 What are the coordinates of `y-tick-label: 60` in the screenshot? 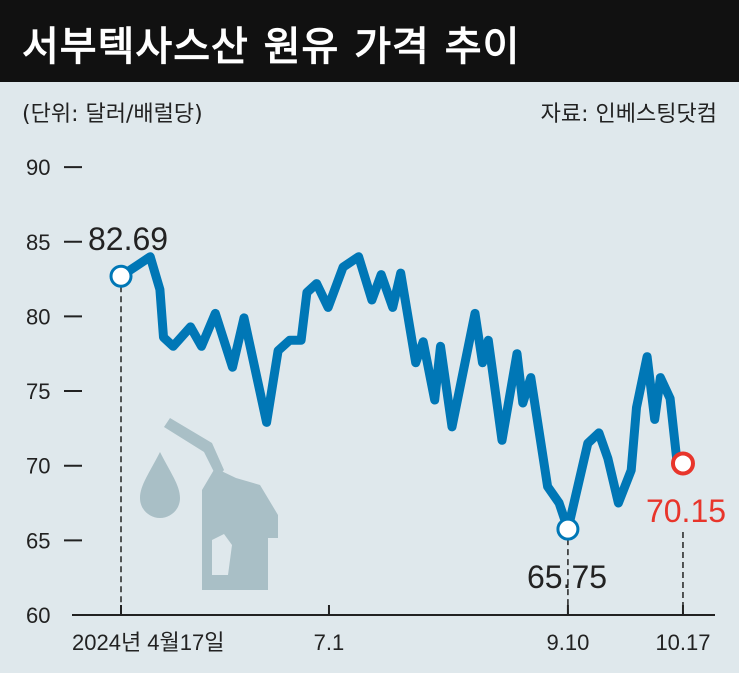 It's located at (38, 615).